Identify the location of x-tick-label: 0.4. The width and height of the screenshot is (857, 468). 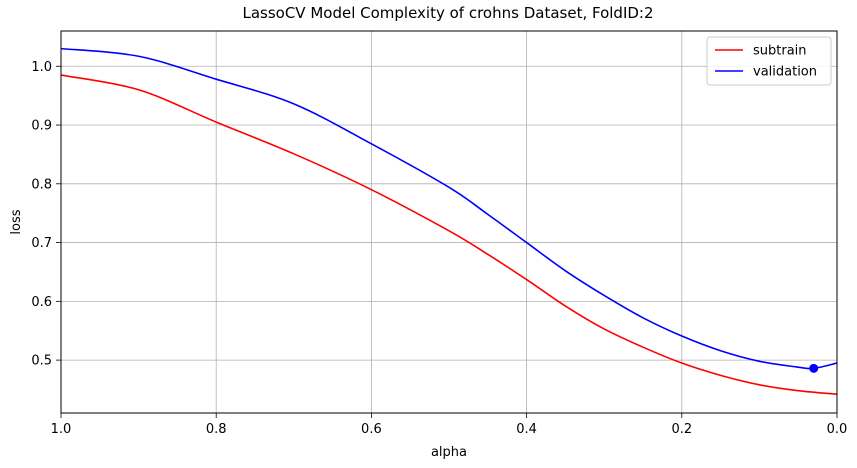
(526, 429).